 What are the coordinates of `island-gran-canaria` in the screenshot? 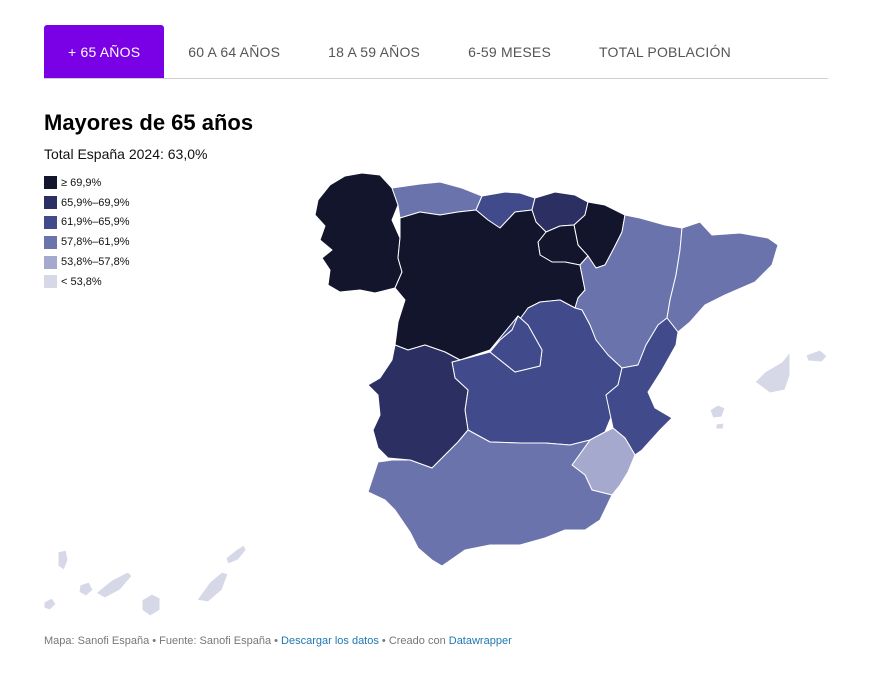 It's located at (151, 605).